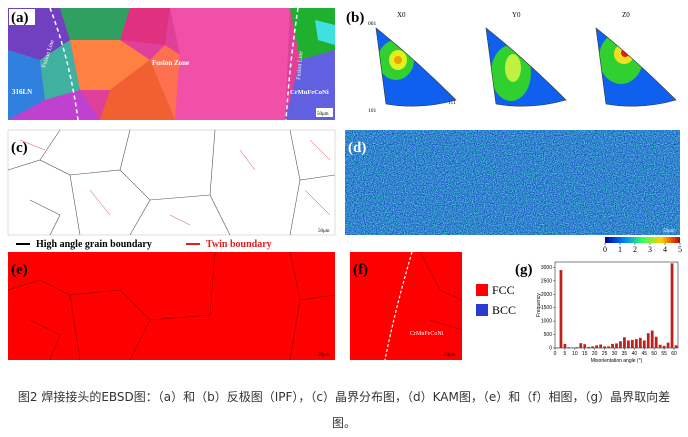  Describe the element at coordinates (616, 305) in the screenshot. I see `plot-frame` at that location.